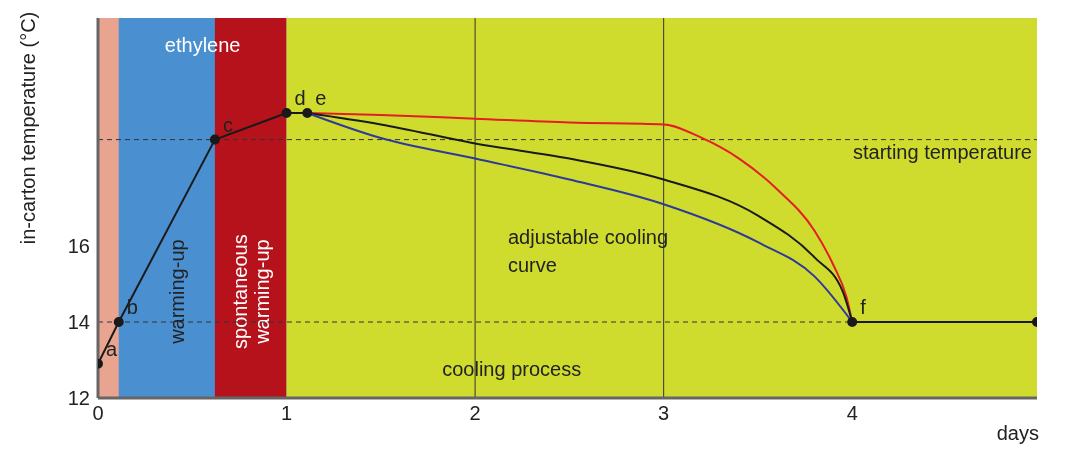  Describe the element at coordinates (112, 348) in the screenshot. I see `annotation: a` at that location.